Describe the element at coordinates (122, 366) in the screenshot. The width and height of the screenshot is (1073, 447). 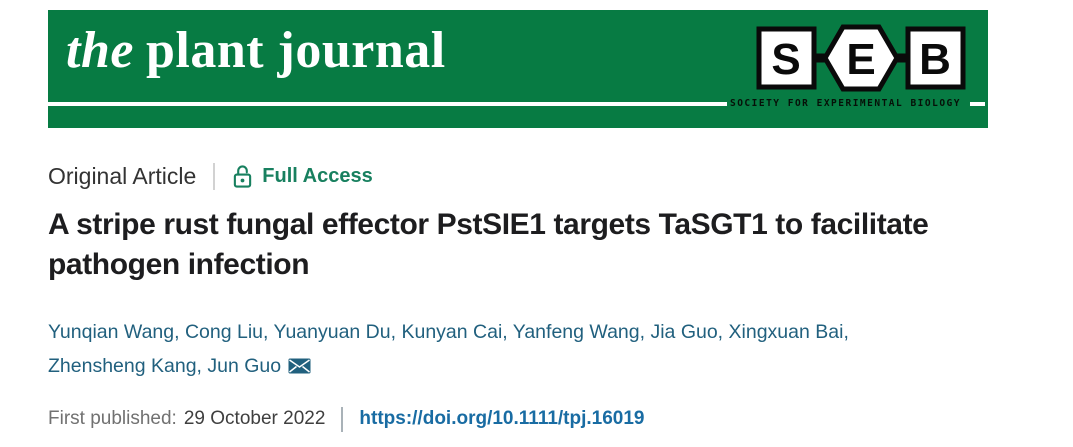
I see `author-link: Zhensheng Kang` at that location.